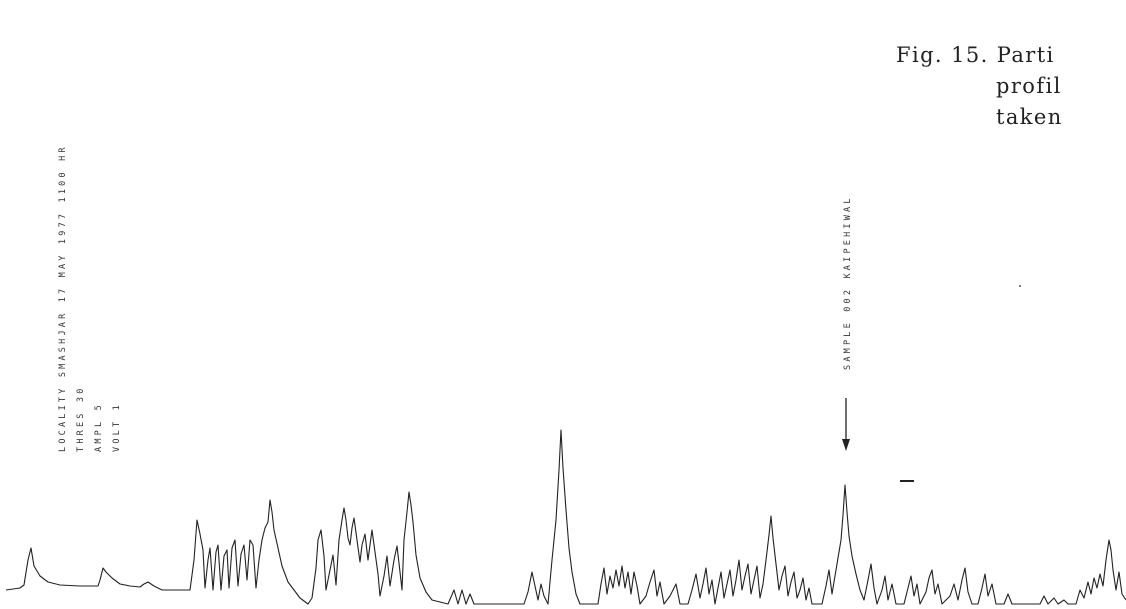 The image size is (1126, 609). I want to click on sample-arrow-icon, so click(846, 424).